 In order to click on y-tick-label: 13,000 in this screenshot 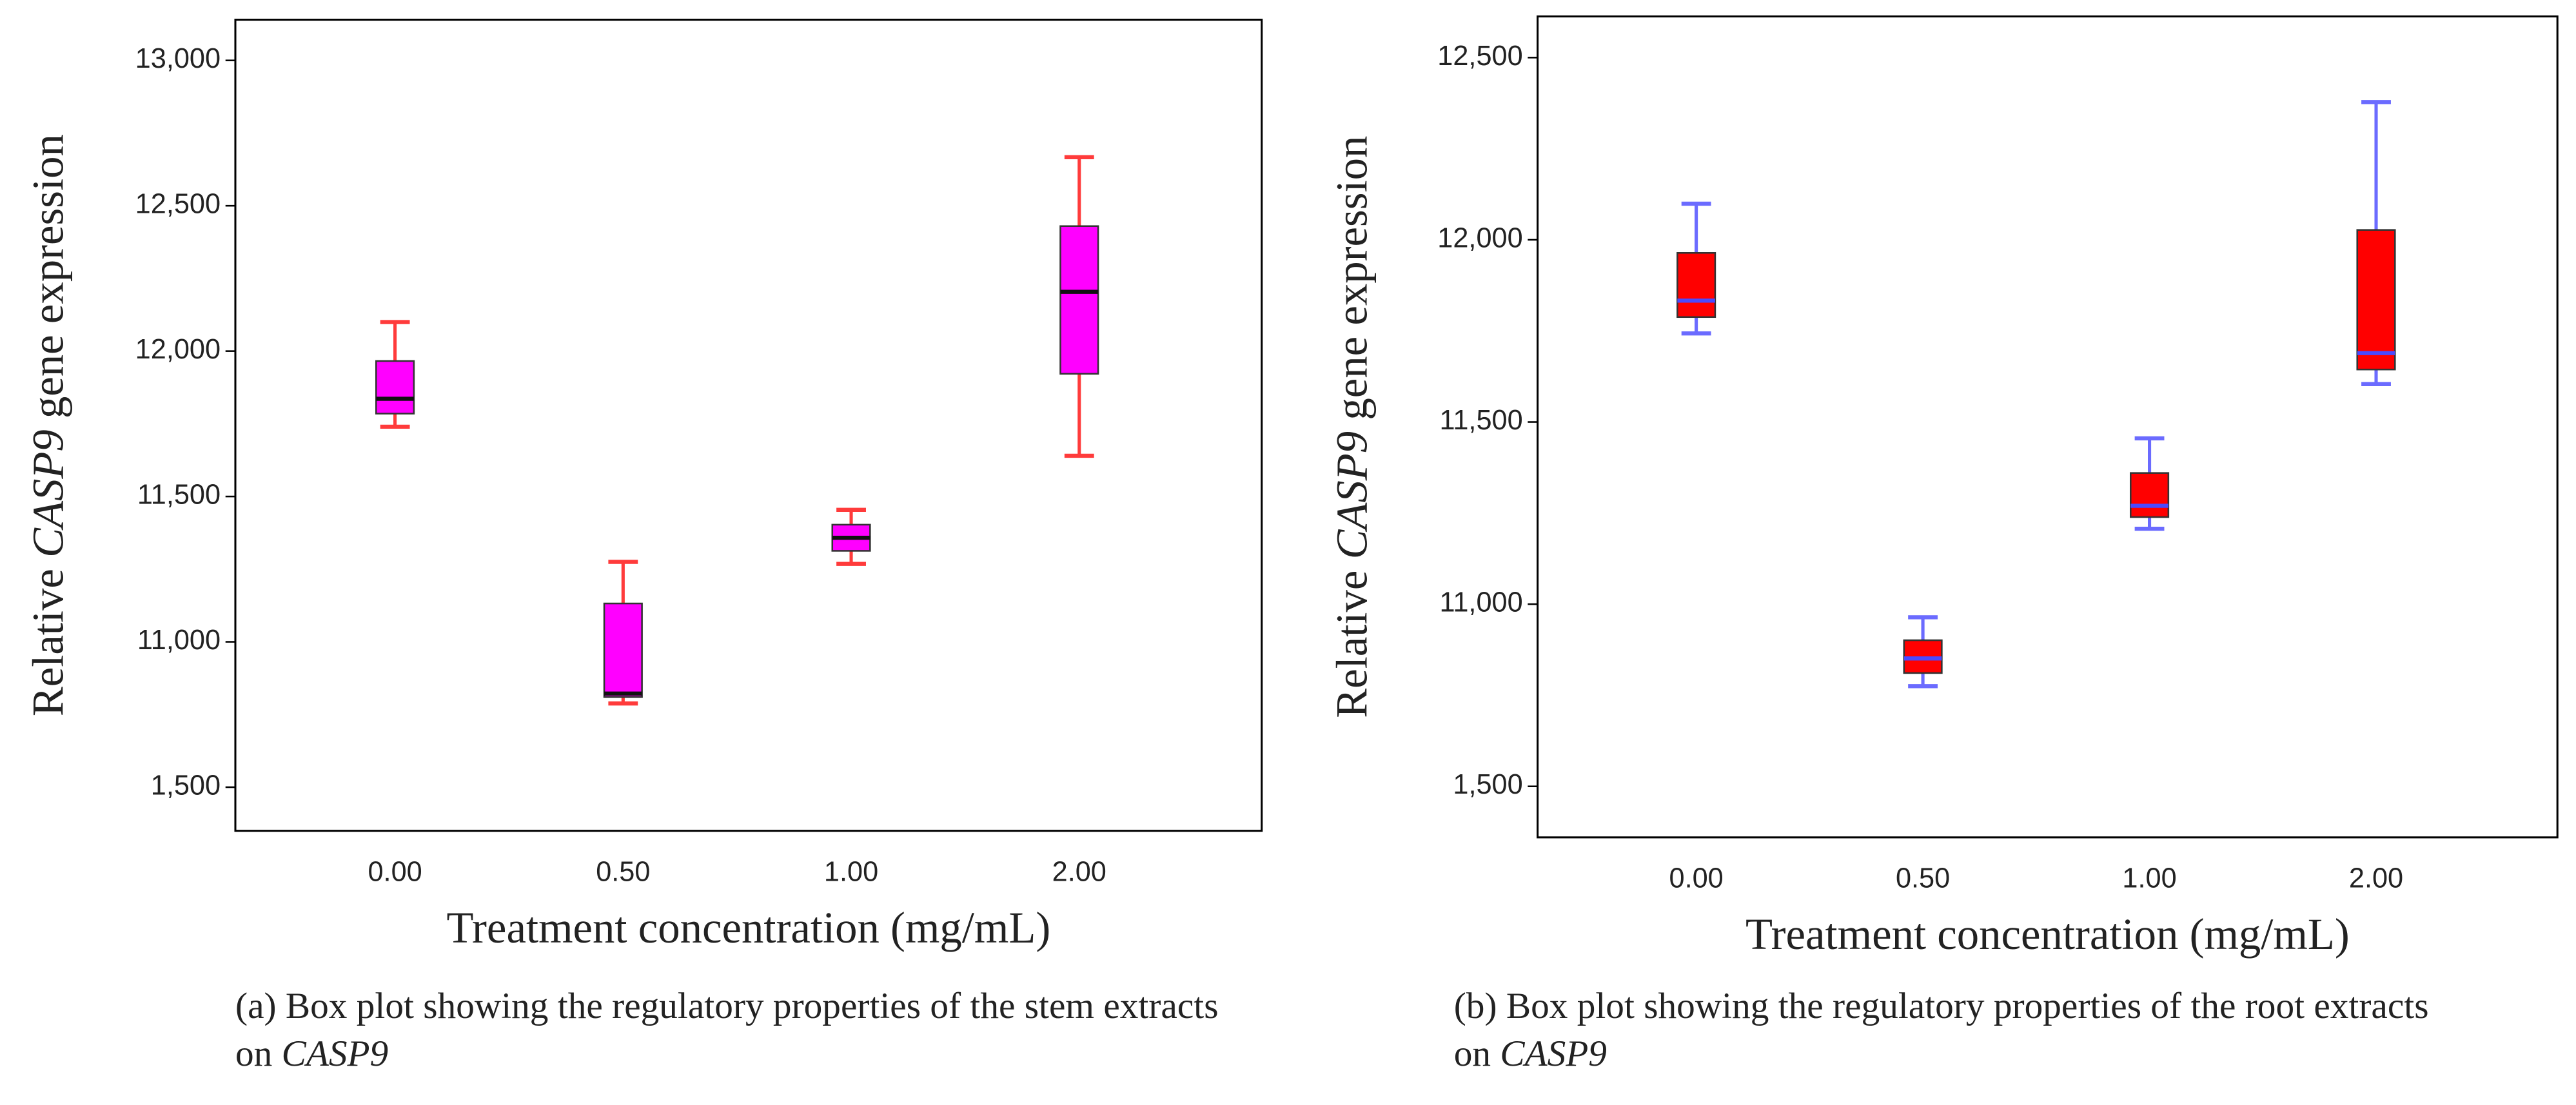, I will do `click(178, 59)`.